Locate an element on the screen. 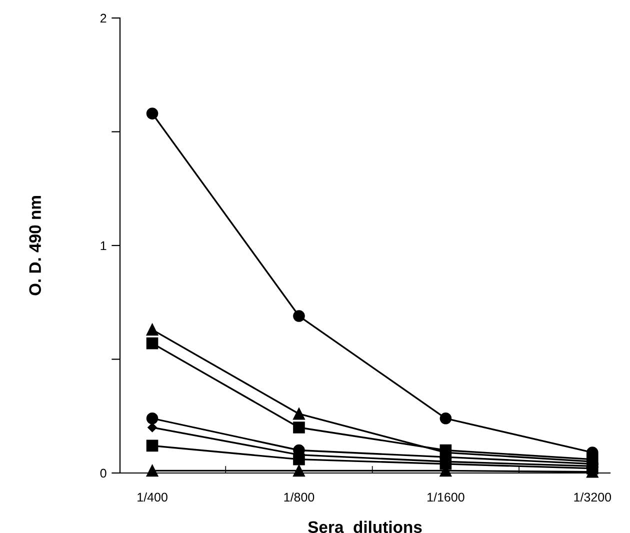 Image resolution: width=630 pixels, height=533 pixels. y-tick-label: 0 is located at coordinates (103, 473).